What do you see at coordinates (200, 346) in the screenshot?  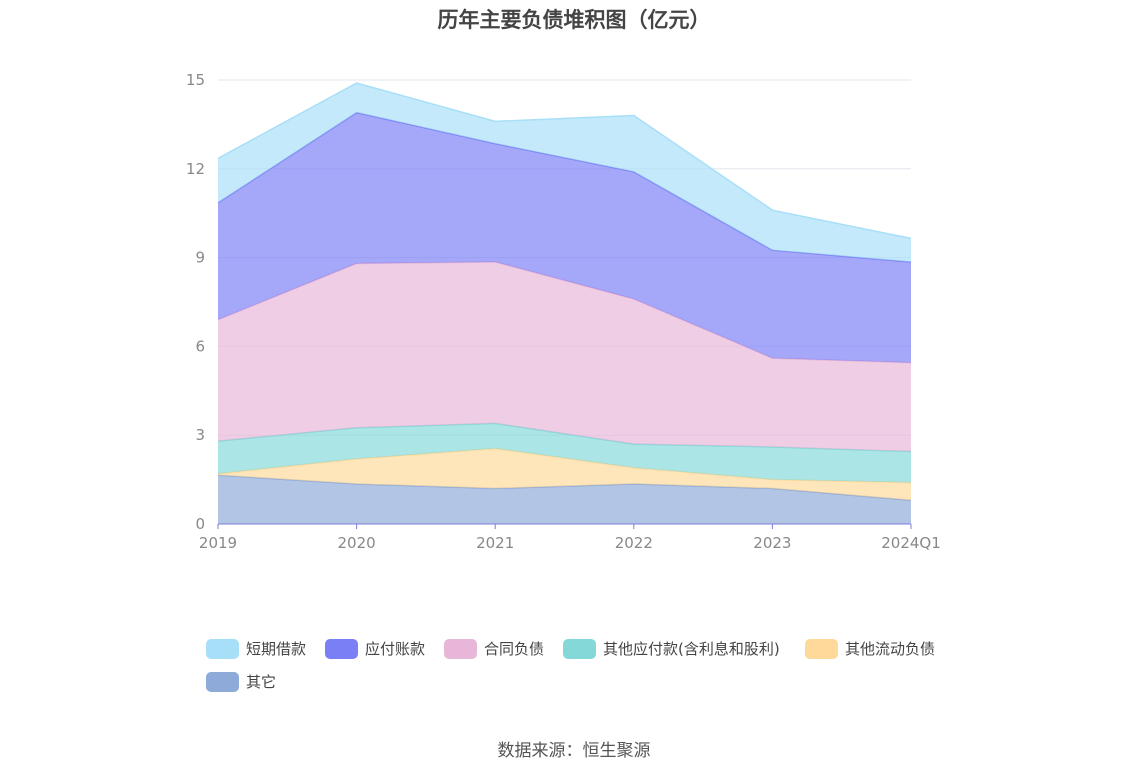 I see `y-tick-label: 6` at bounding box center [200, 346].